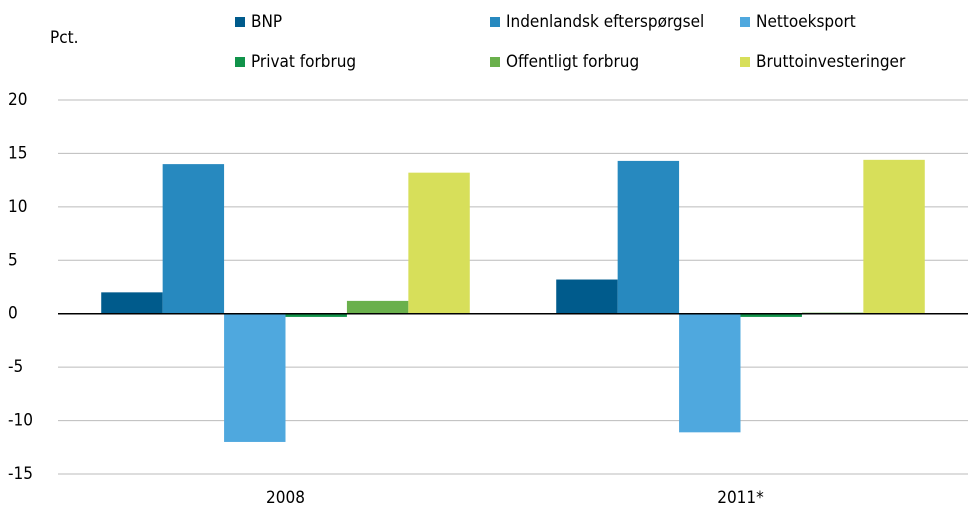 The width and height of the screenshot is (968, 511). Describe the element at coordinates (285, 498) in the screenshot. I see `x-tick-label: 2008` at that location.